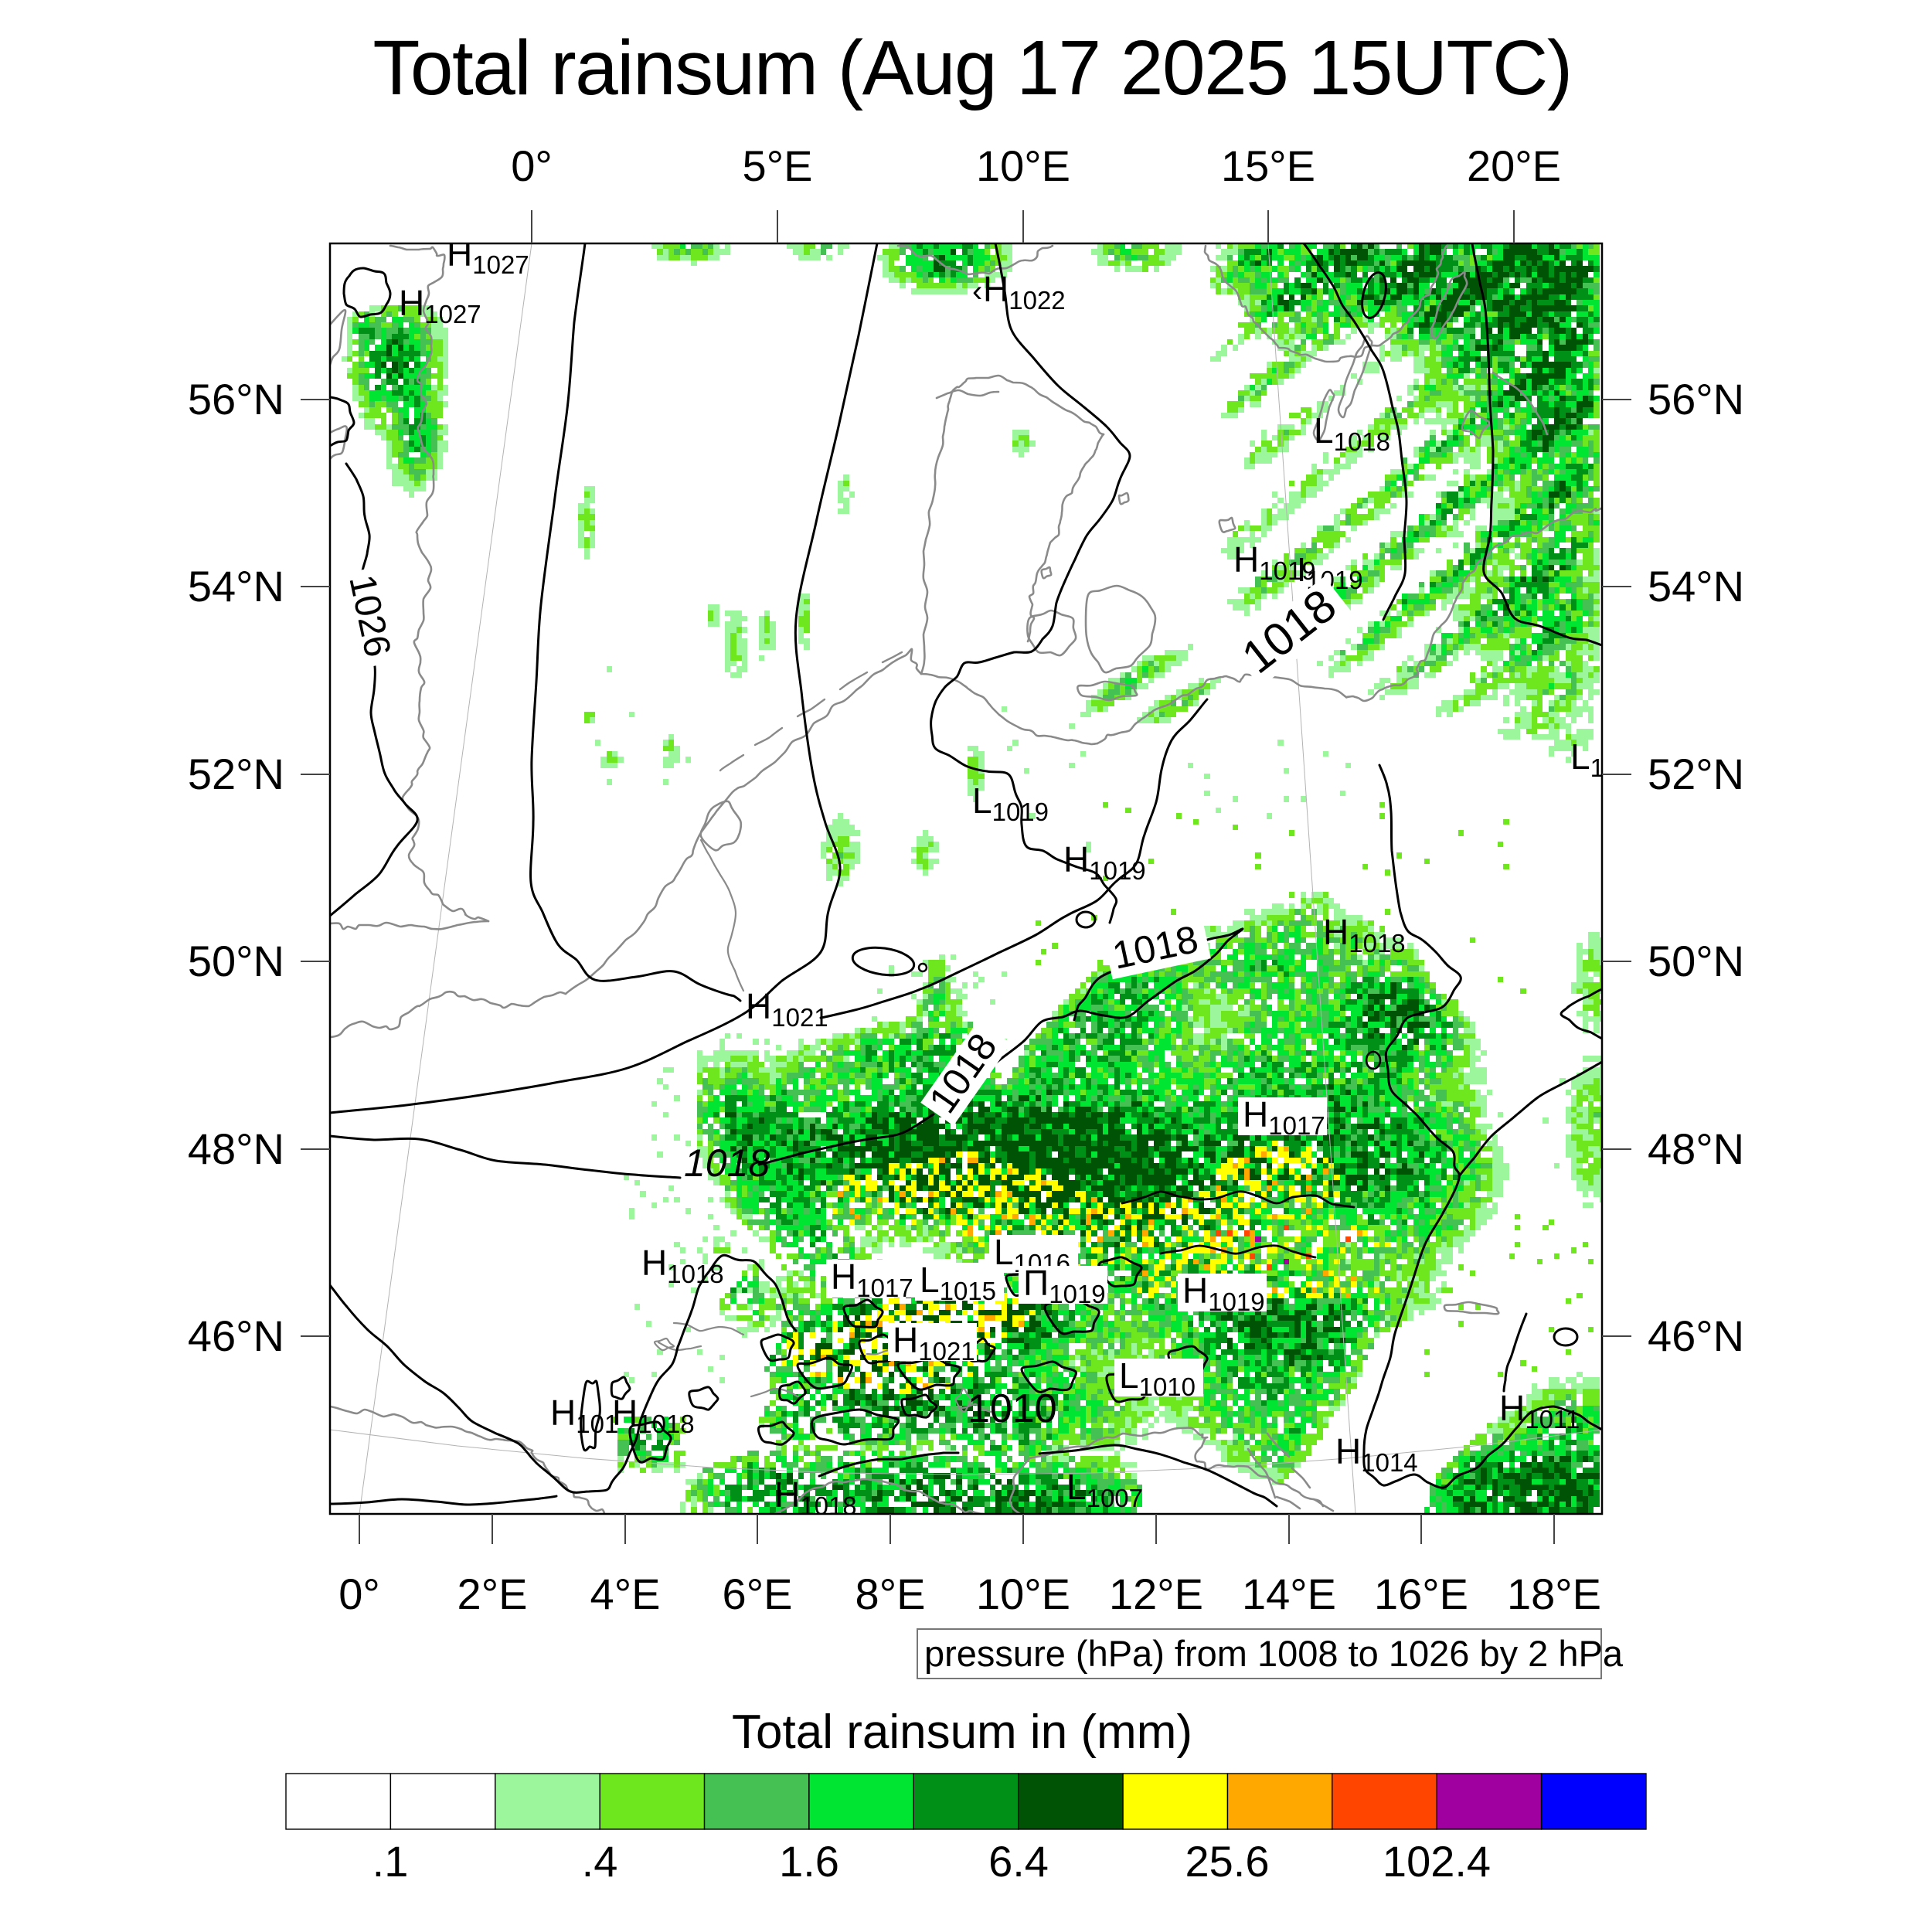 The image size is (1932, 1932). Describe the element at coordinates (1156, 1594) in the screenshot. I see `svg-text: 12°E` at that location.